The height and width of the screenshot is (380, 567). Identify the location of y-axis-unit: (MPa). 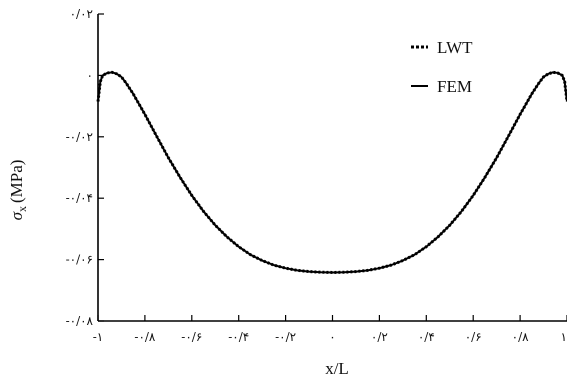
(16, 181).